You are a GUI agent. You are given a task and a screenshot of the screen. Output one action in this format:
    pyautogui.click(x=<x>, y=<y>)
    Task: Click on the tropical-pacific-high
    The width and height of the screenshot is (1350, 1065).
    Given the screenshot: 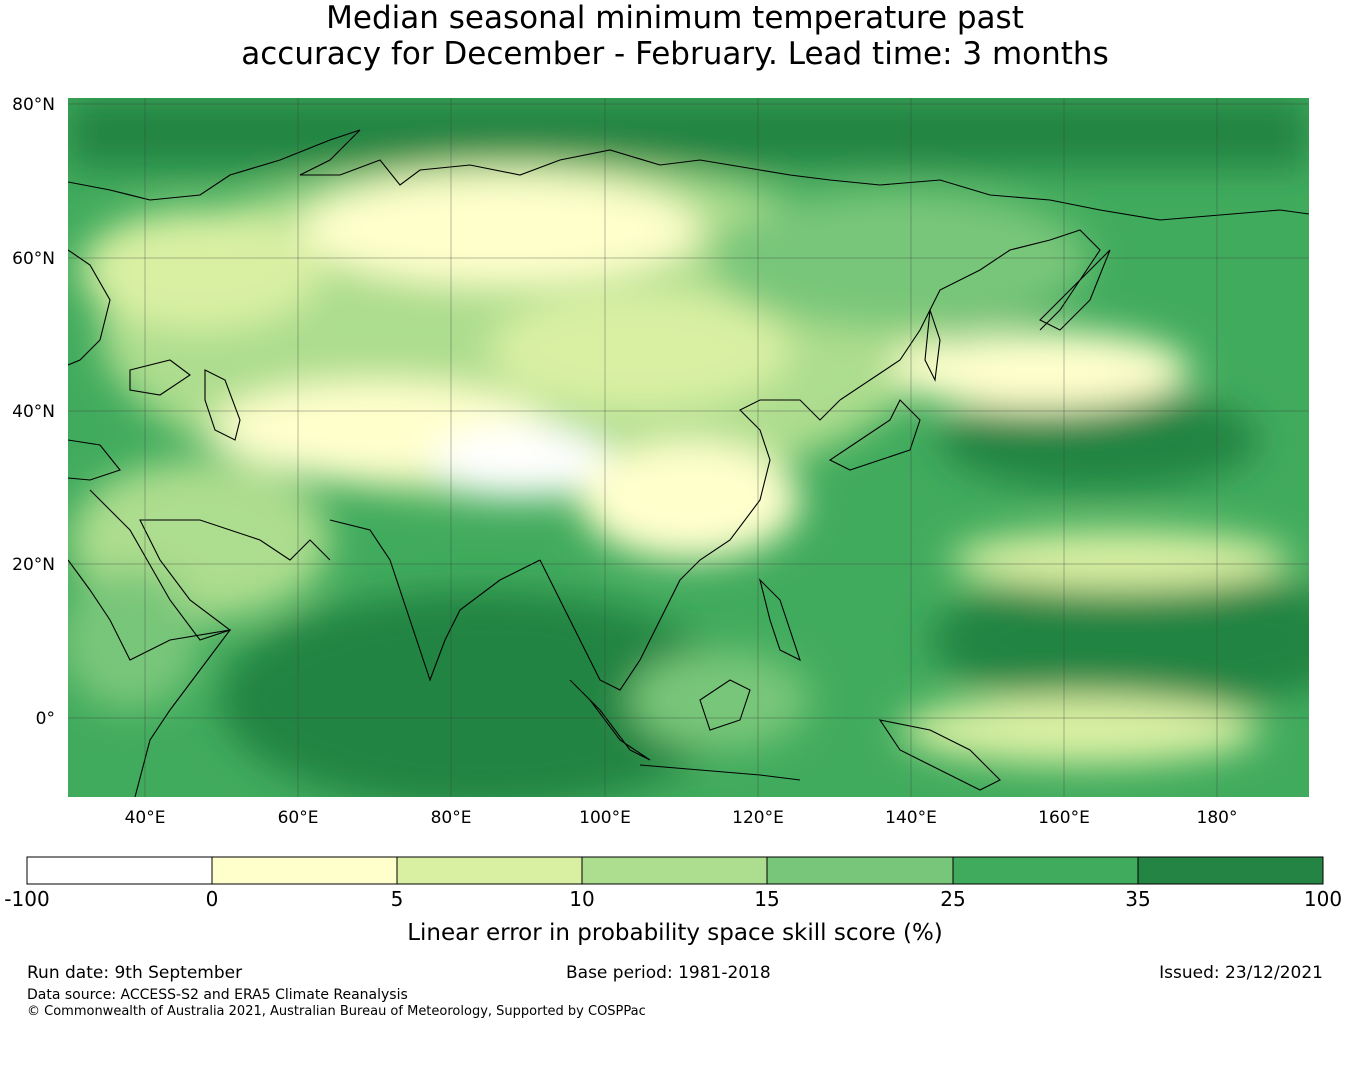 What is the action you would take?
    pyautogui.click(x=1119, y=640)
    